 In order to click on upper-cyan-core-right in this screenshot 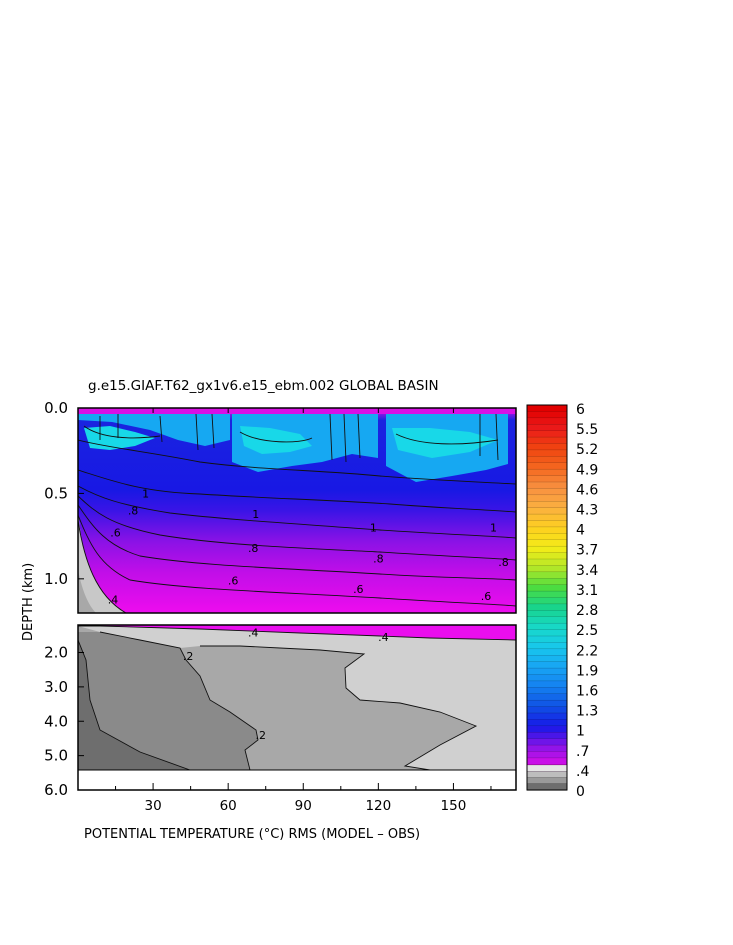, I will do `click(445, 443)`.